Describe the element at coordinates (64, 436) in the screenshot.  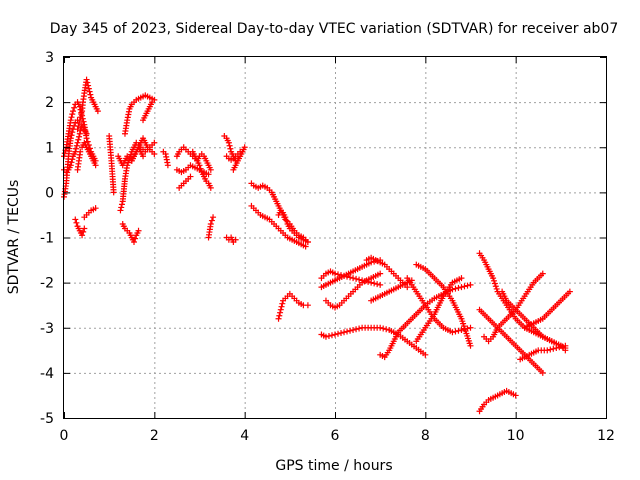
I see `x-tick-label: 0` at that location.